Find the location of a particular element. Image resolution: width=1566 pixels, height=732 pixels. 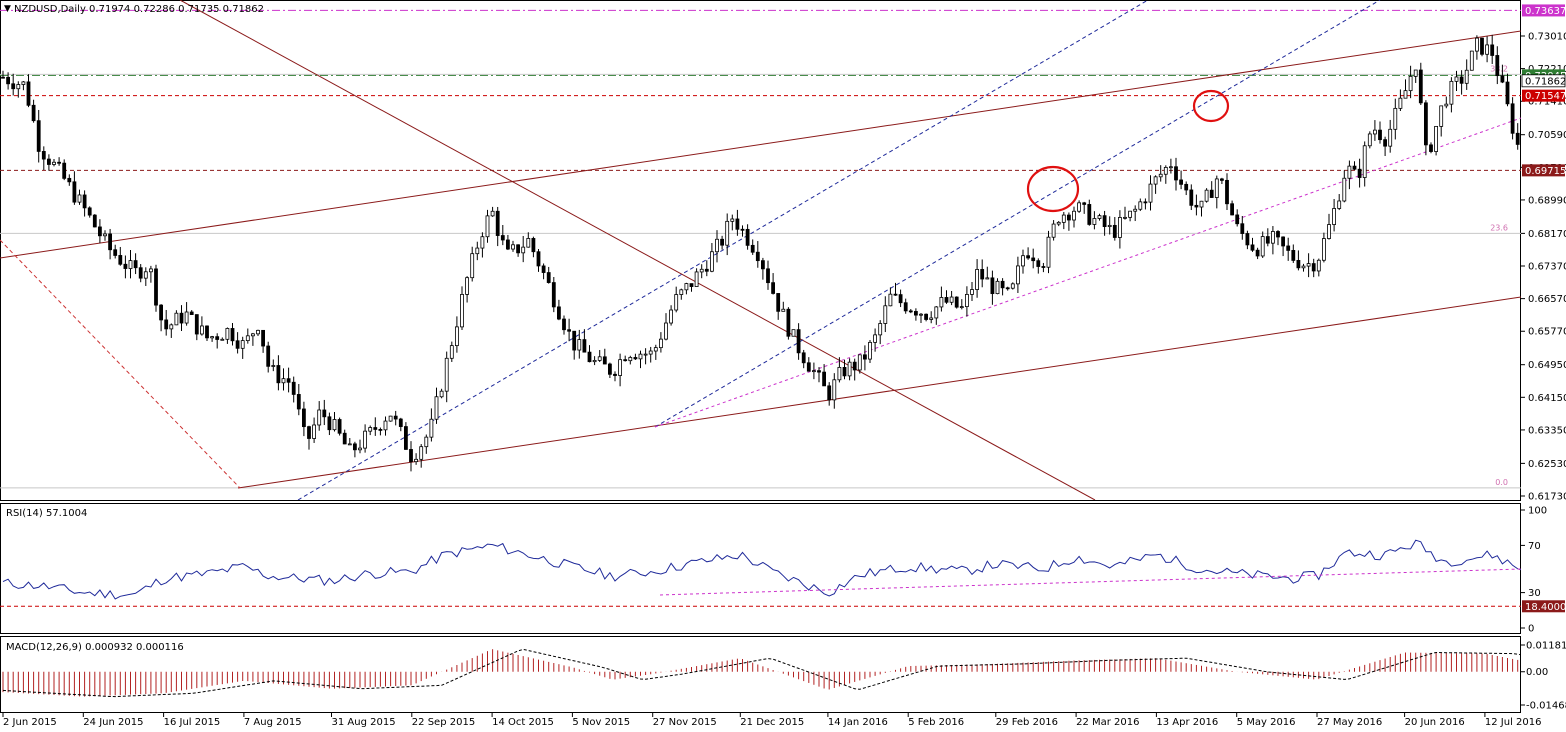

x-tick-label-2: 16 Jul 2015 is located at coordinates (192, 722).